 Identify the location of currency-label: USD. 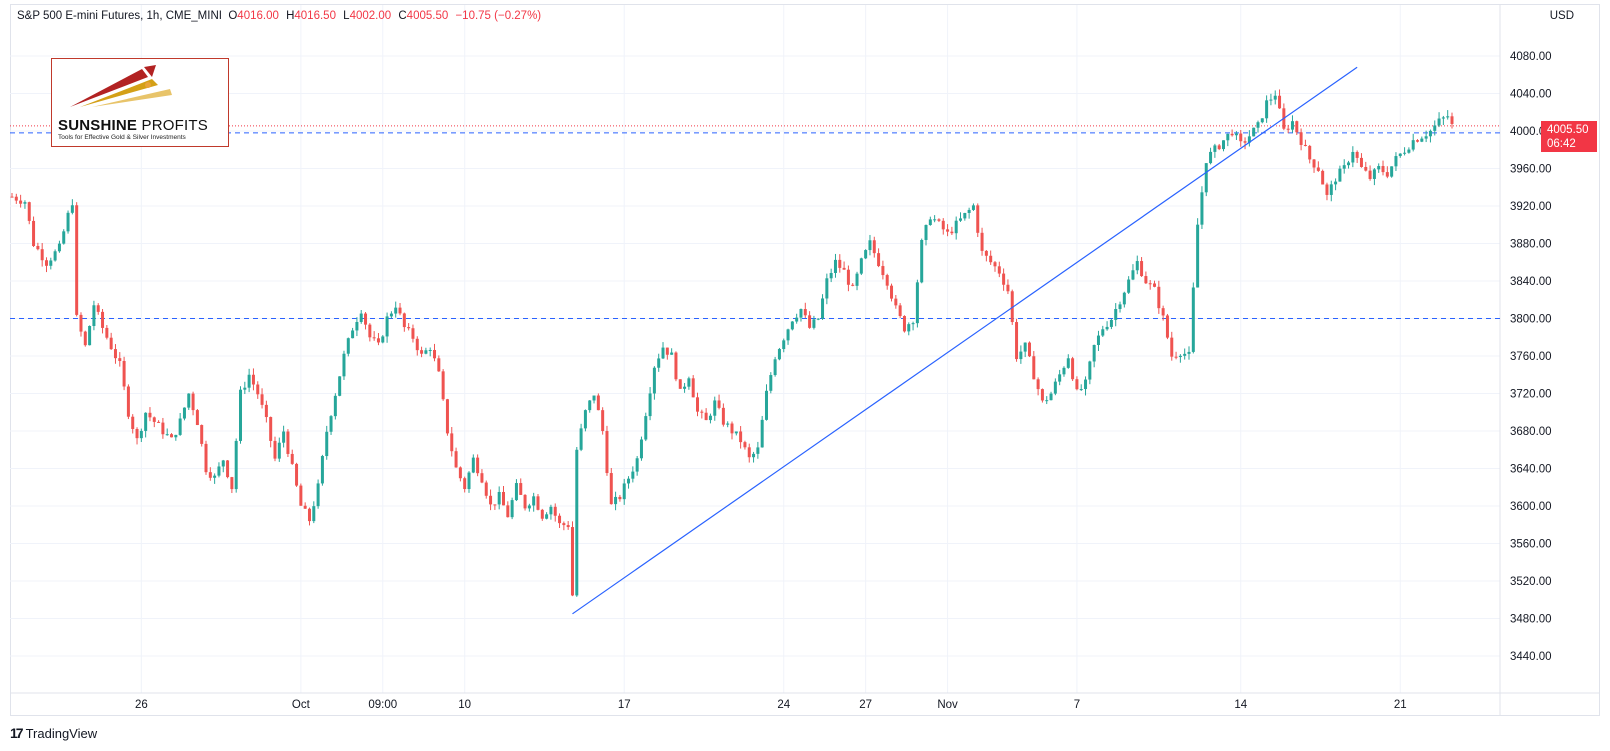
(1561, 16).